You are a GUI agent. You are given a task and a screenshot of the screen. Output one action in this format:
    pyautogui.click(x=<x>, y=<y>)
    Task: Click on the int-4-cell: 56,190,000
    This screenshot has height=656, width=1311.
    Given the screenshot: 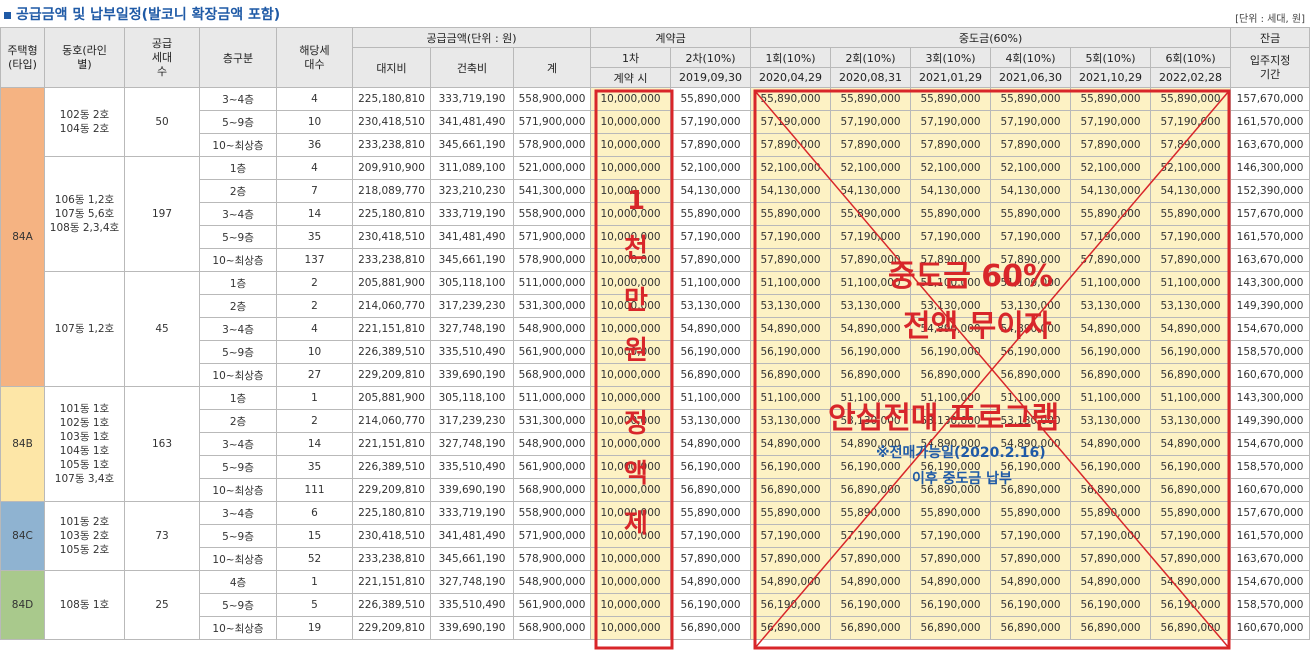 What is the action you would take?
    pyautogui.click(x=1031, y=605)
    